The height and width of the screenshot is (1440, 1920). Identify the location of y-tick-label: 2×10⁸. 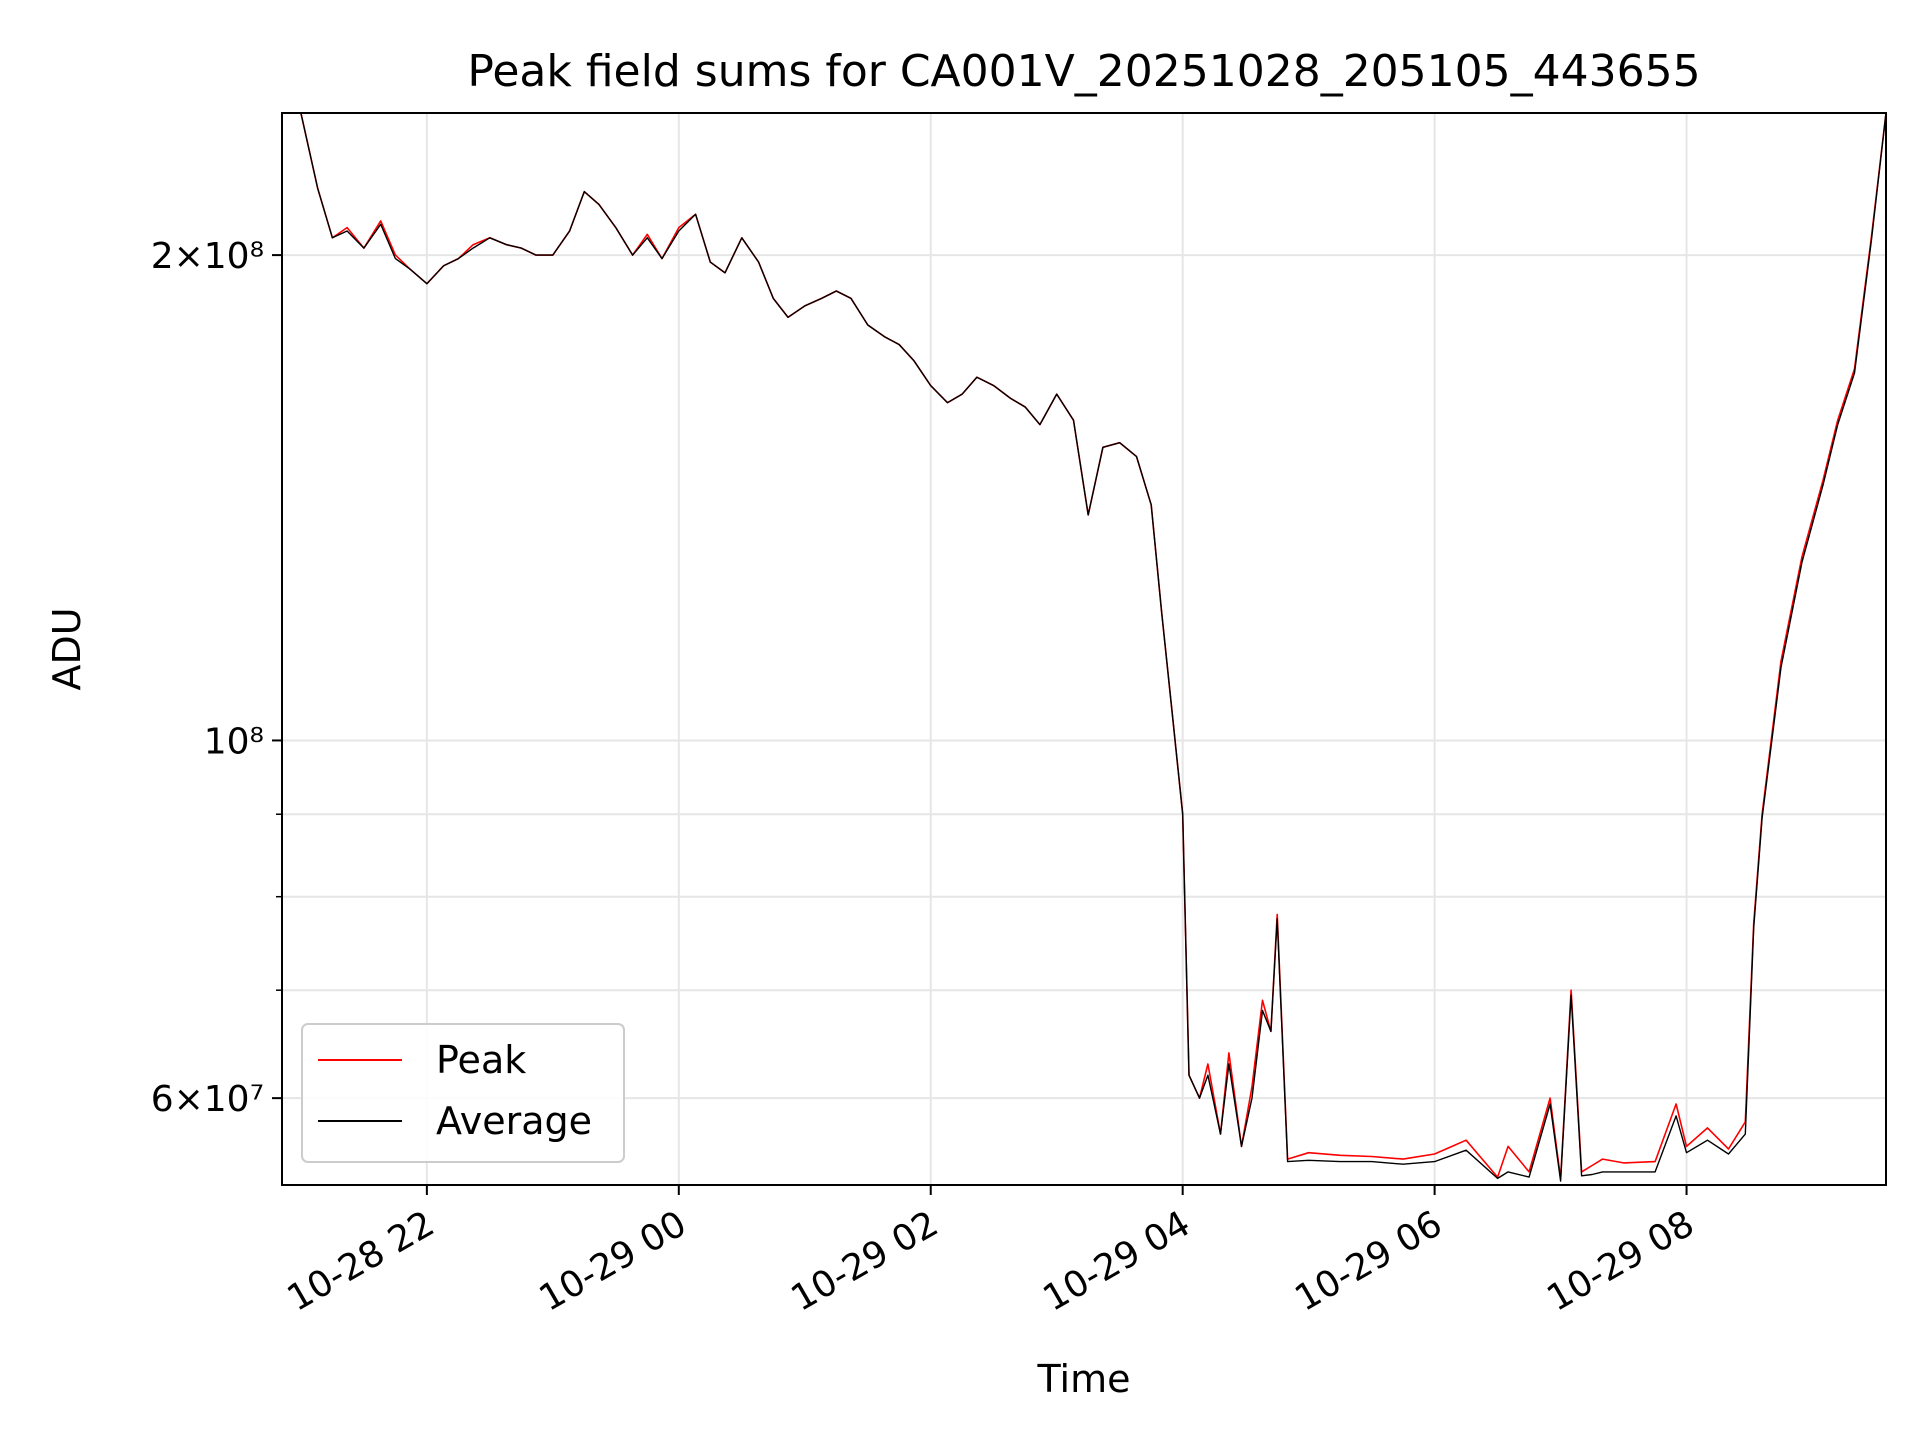
(207, 256).